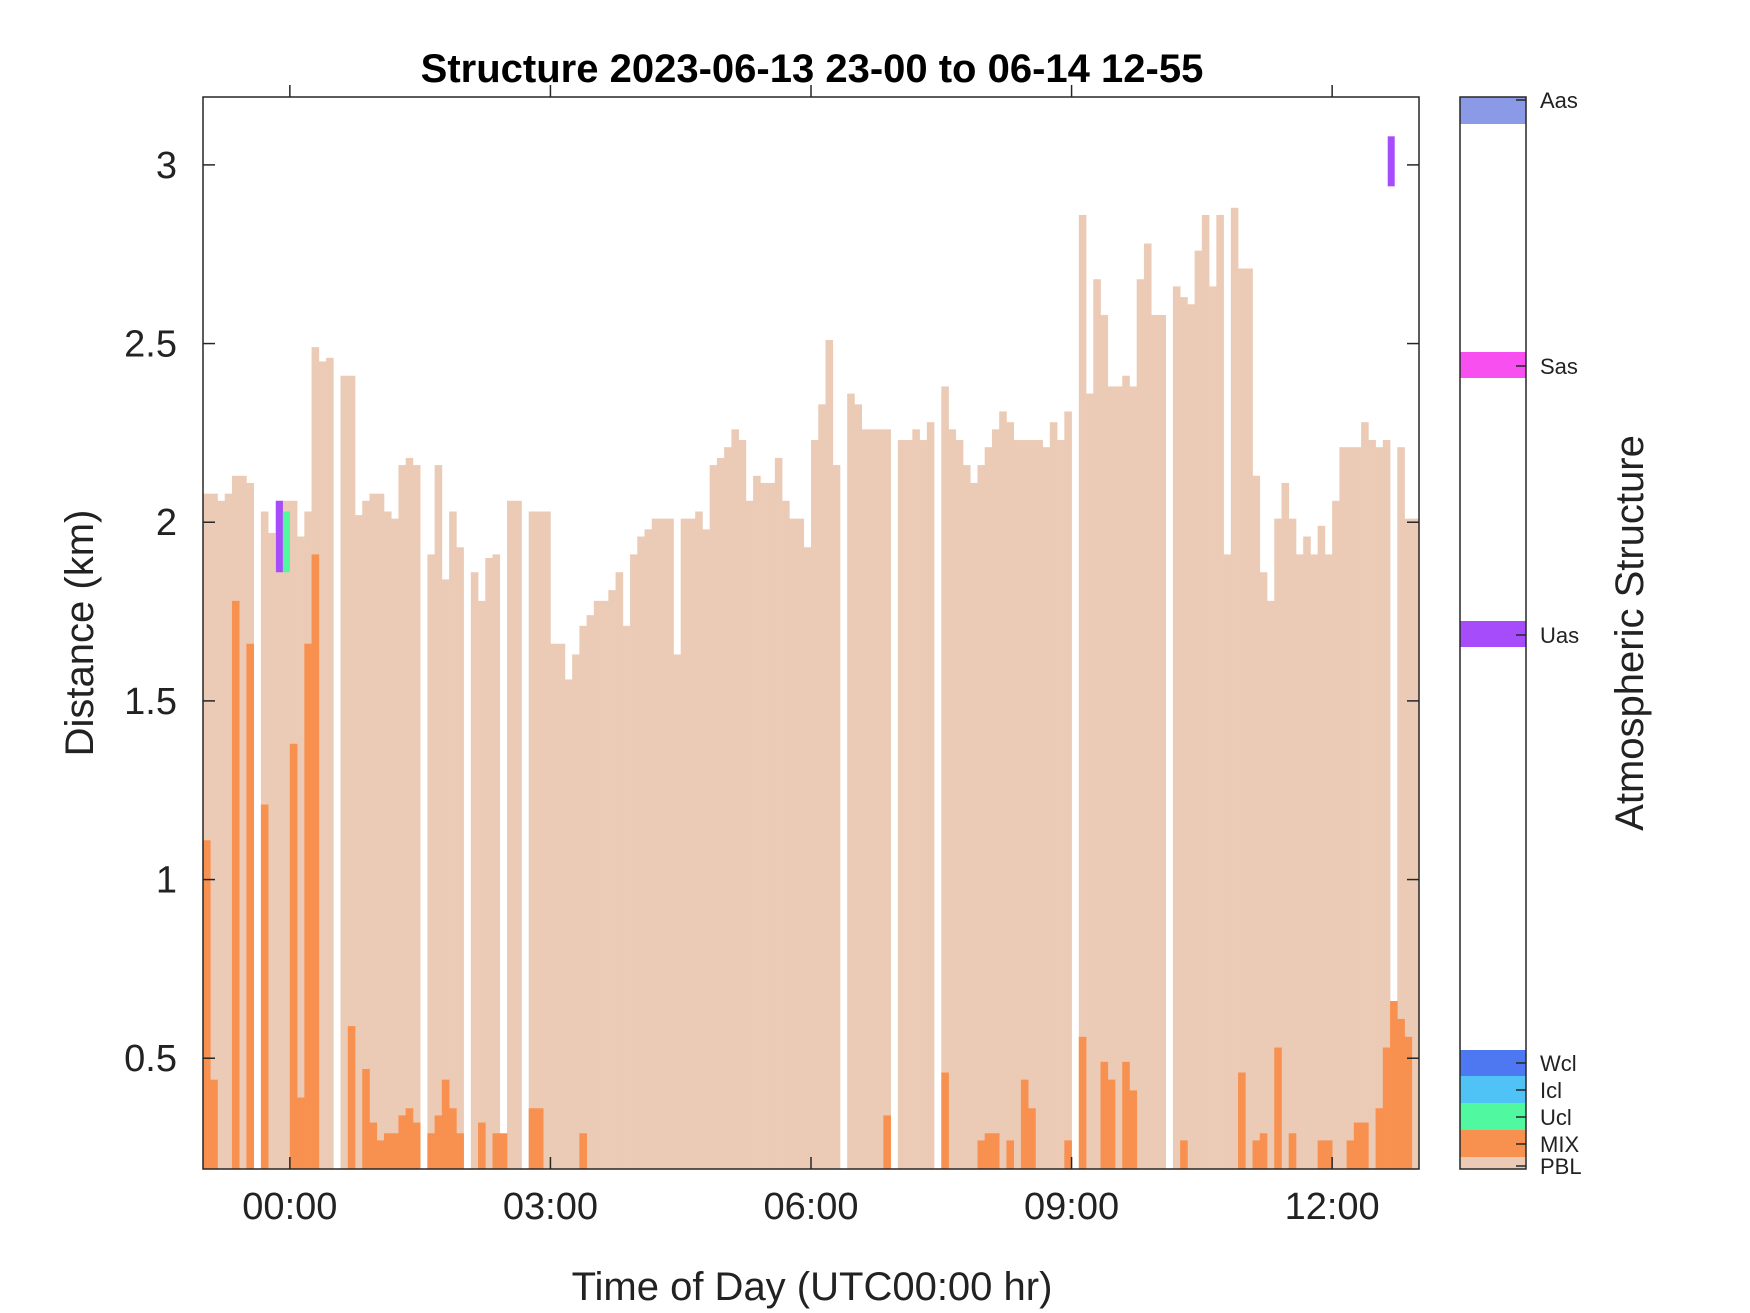  I want to click on colorbar-label-ucl: Ucl, so click(1556, 1117).